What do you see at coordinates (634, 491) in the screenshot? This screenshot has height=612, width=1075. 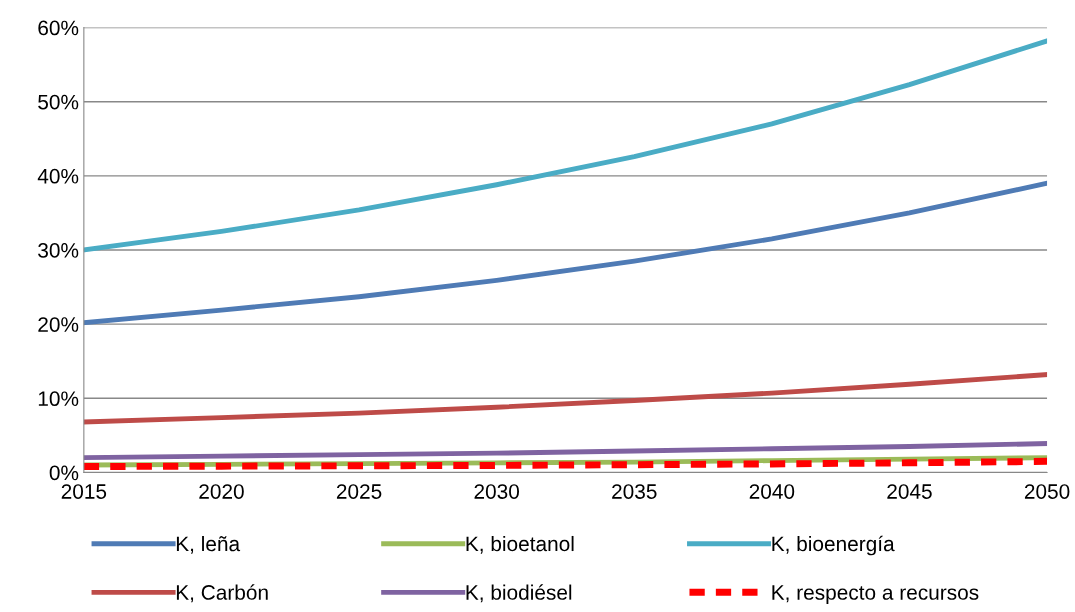 I see `x-tick-label: 2035` at bounding box center [634, 491].